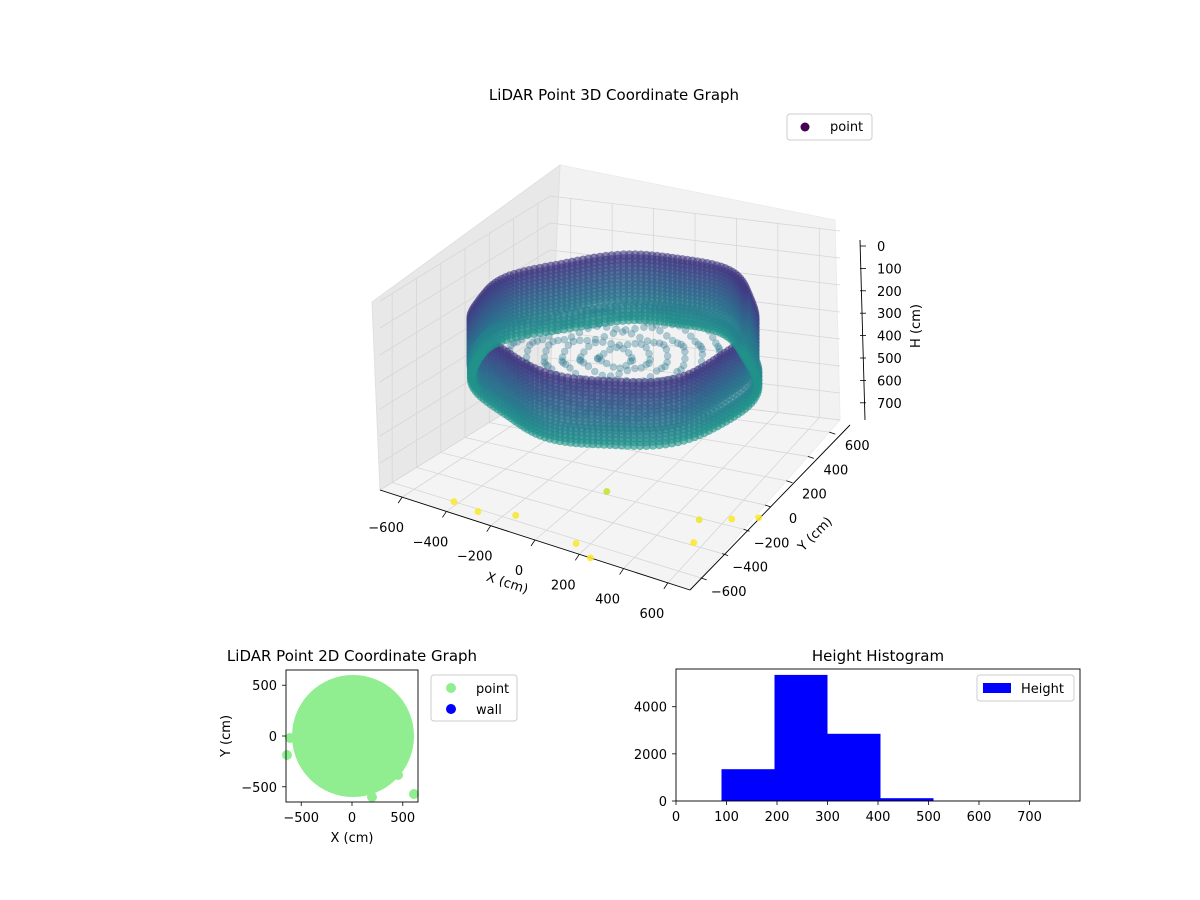 The width and height of the screenshot is (1200, 900). Describe the element at coordinates (814, 495) in the screenshot. I see `y-tick-label-3d: 200` at that location.